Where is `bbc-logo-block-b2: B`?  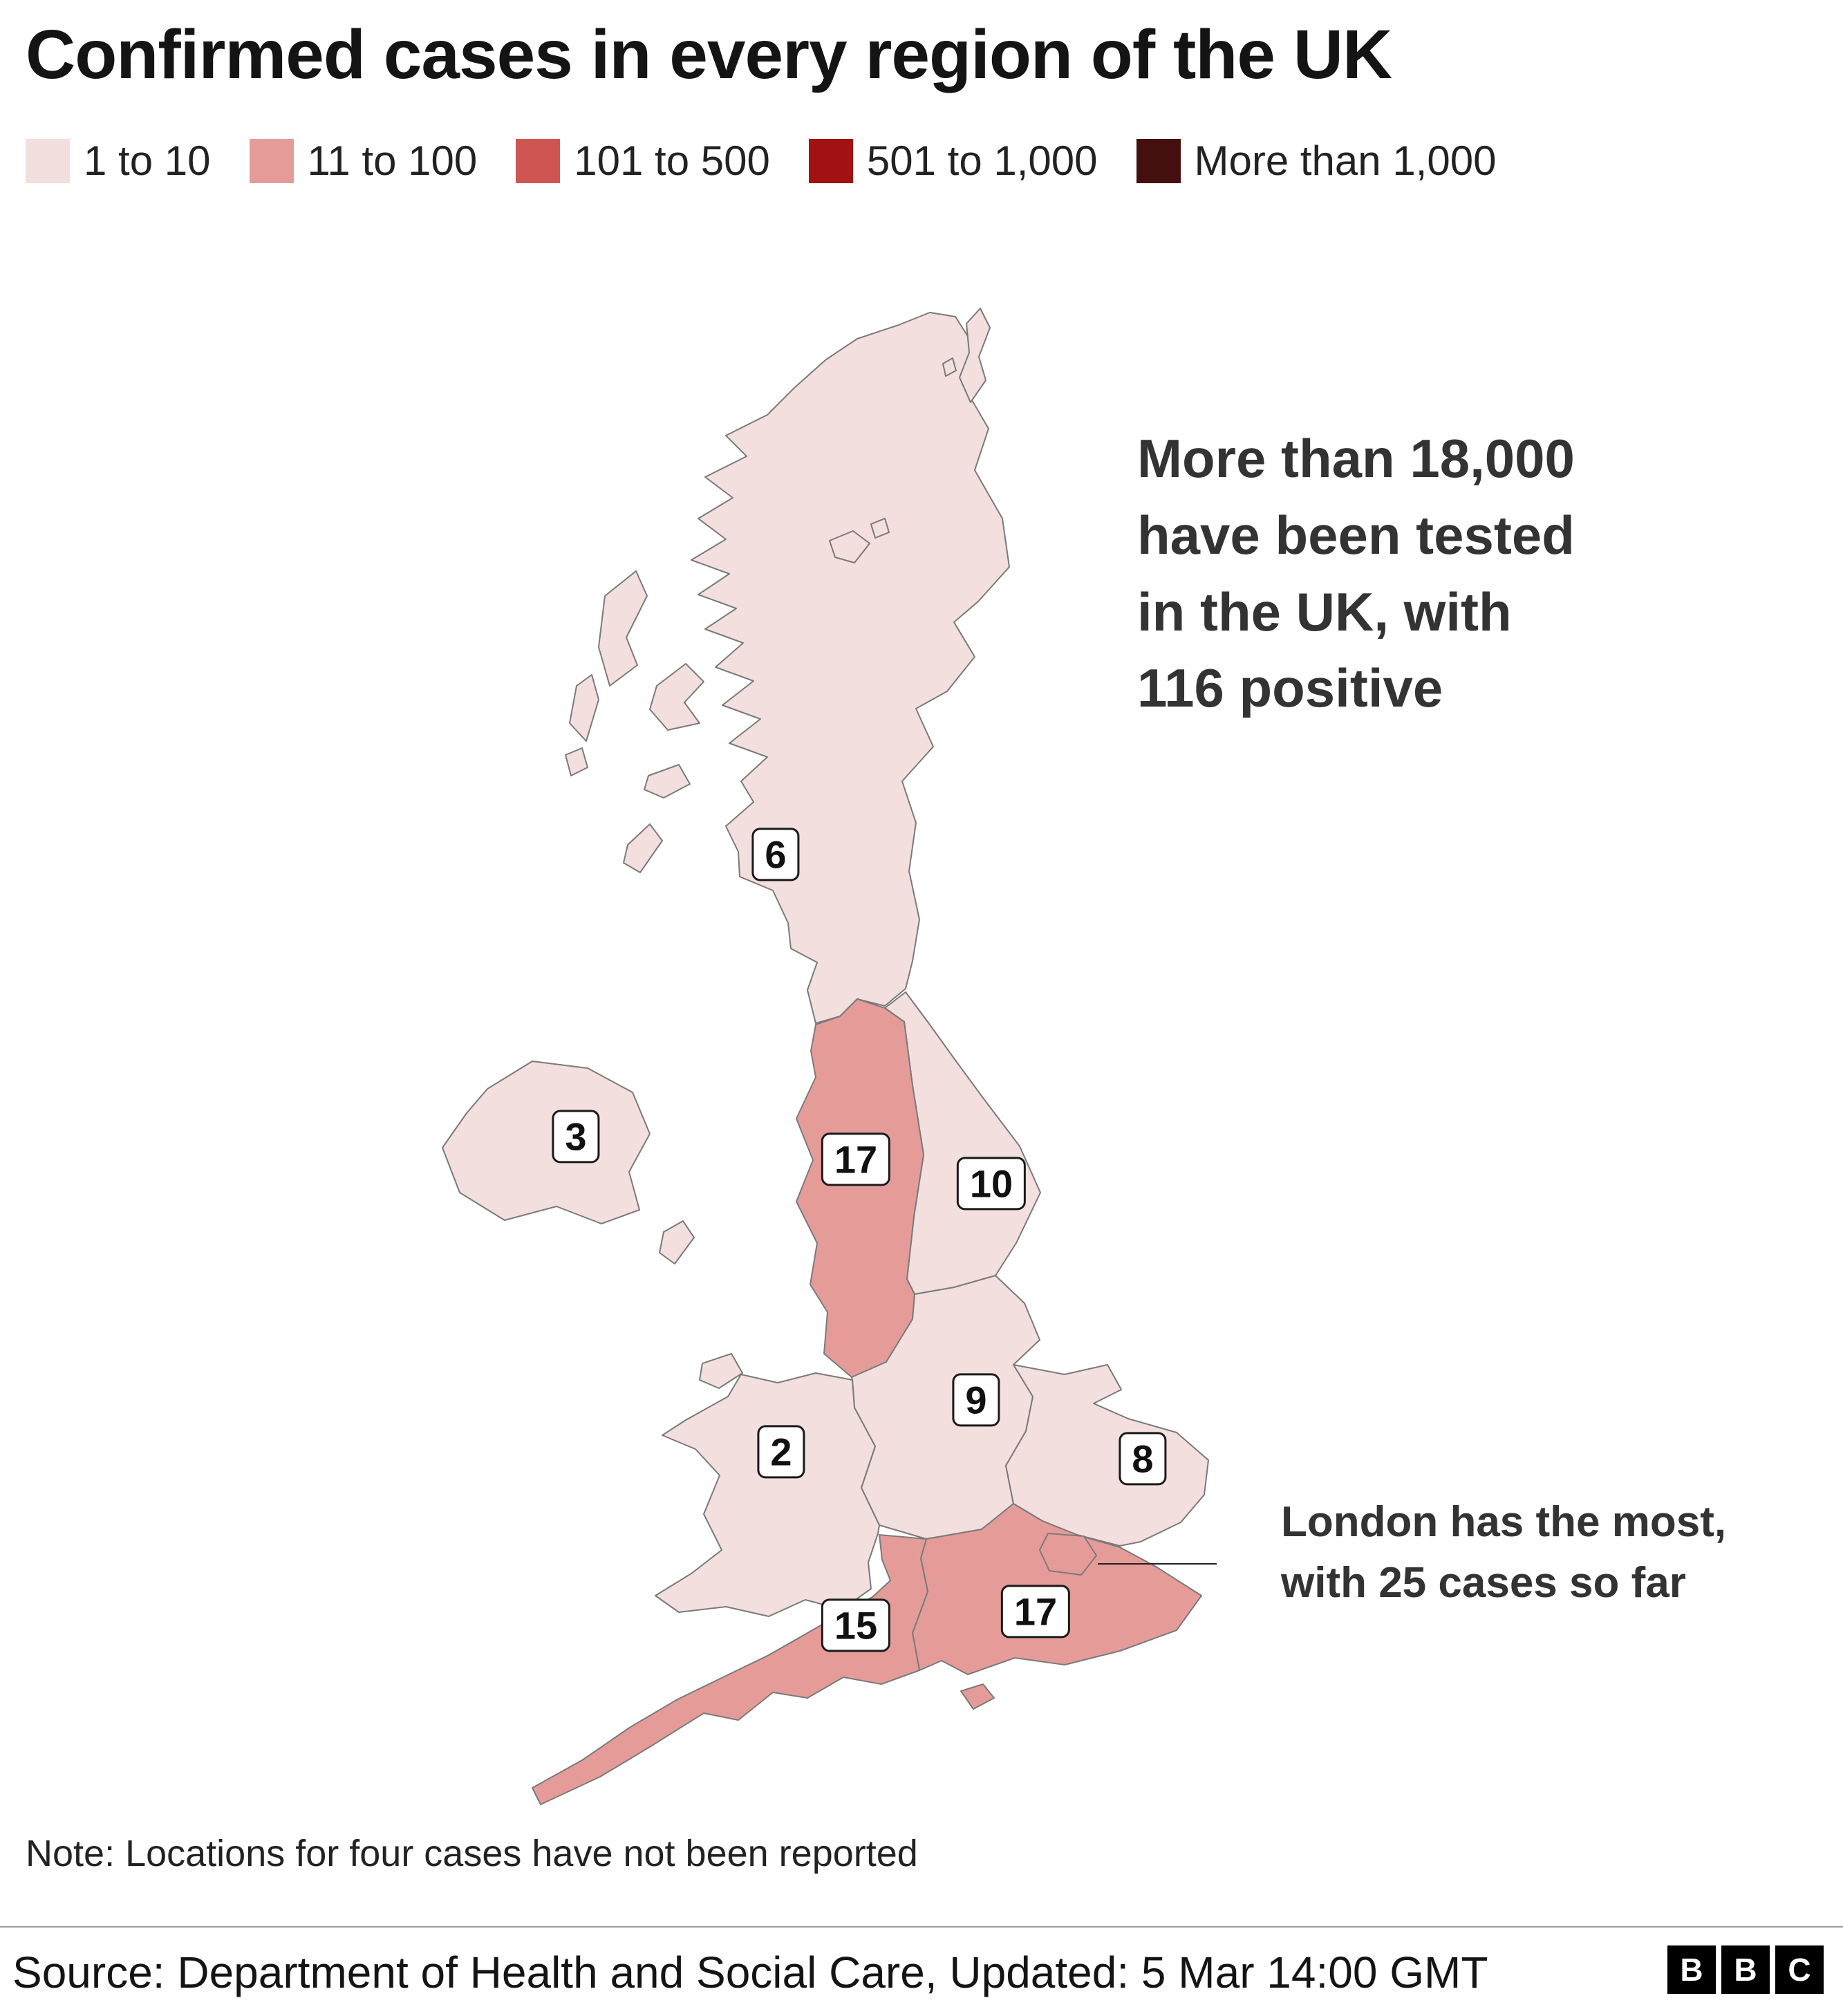 bbc-logo-block-b2: B is located at coordinates (1745, 1969).